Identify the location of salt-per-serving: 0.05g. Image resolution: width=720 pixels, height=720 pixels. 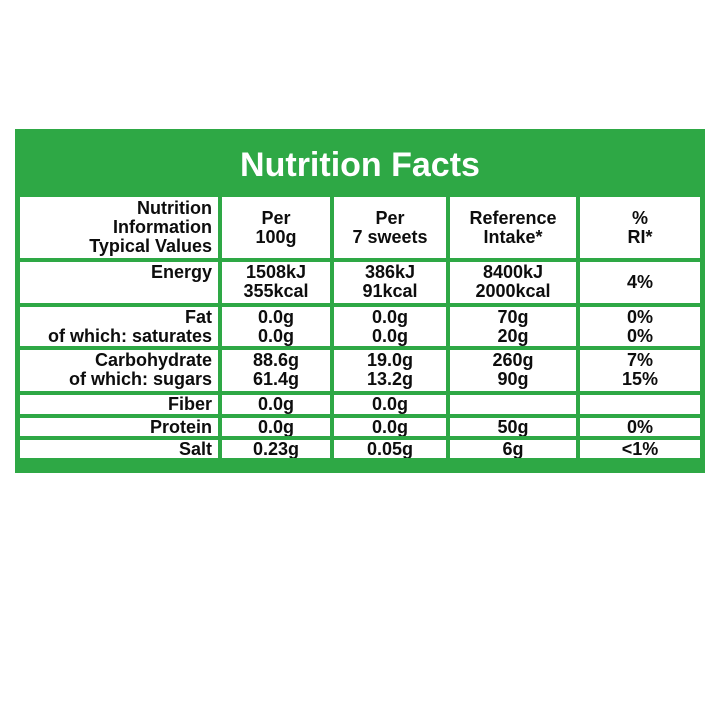
(390, 449).